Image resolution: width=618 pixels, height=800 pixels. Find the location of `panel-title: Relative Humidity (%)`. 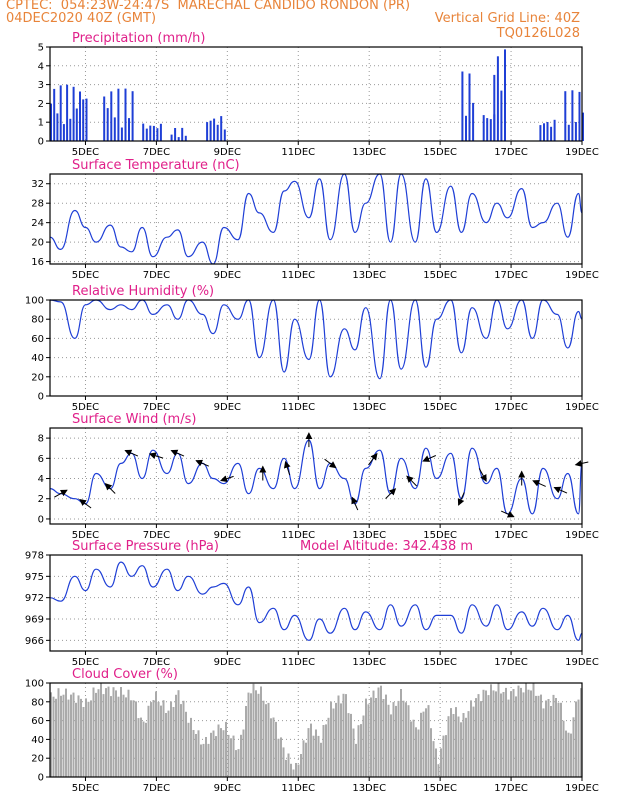

panel-title: Relative Humidity (%) is located at coordinates (143, 291).